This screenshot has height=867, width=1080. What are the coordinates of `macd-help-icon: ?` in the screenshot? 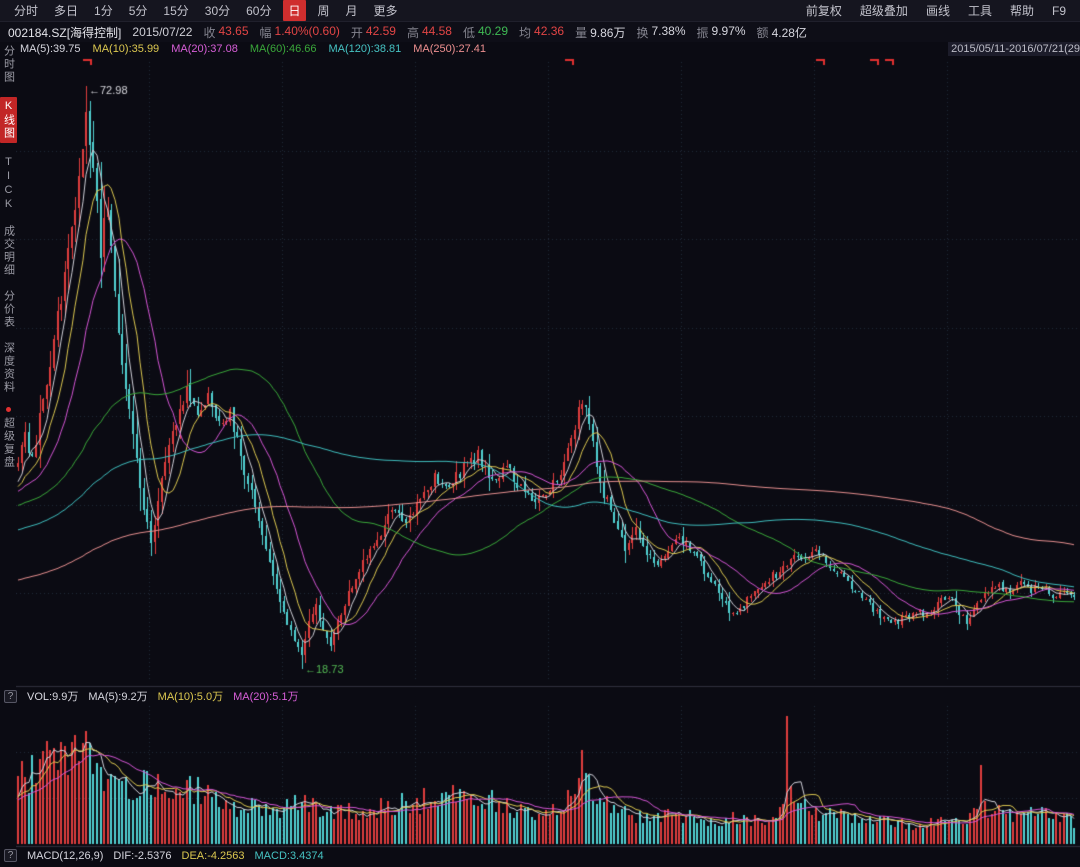 It's located at (10, 855).